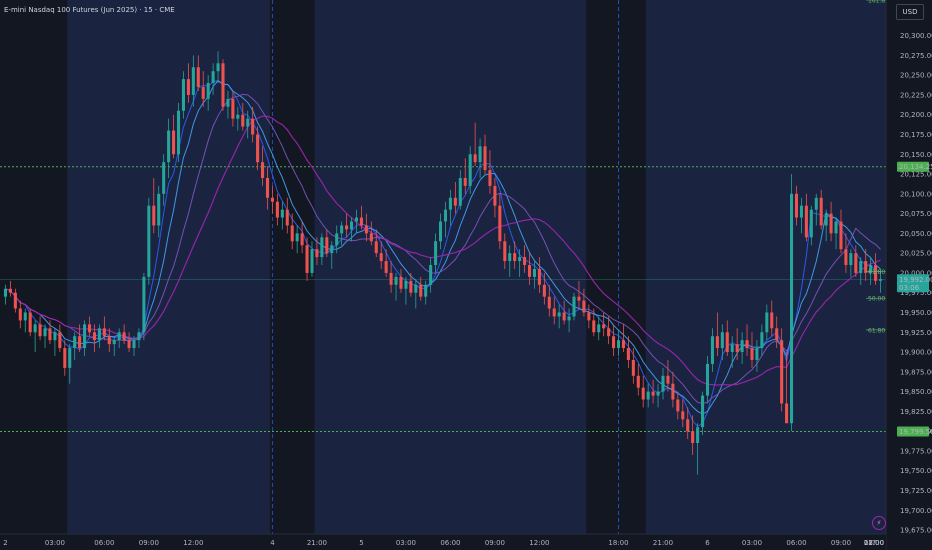 The height and width of the screenshot is (550, 932). What do you see at coordinates (874, 543) in the screenshot?
I see `time-tick-label: 18:00` at bounding box center [874, 543].